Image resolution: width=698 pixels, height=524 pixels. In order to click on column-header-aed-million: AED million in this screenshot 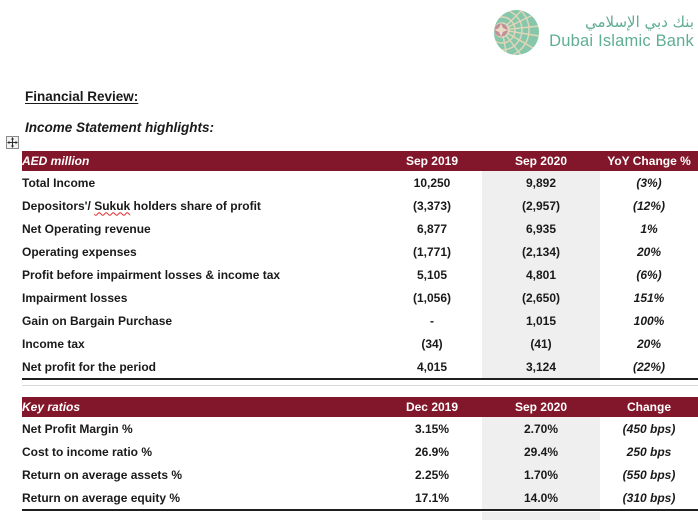, I will do `click(202, 161)`.